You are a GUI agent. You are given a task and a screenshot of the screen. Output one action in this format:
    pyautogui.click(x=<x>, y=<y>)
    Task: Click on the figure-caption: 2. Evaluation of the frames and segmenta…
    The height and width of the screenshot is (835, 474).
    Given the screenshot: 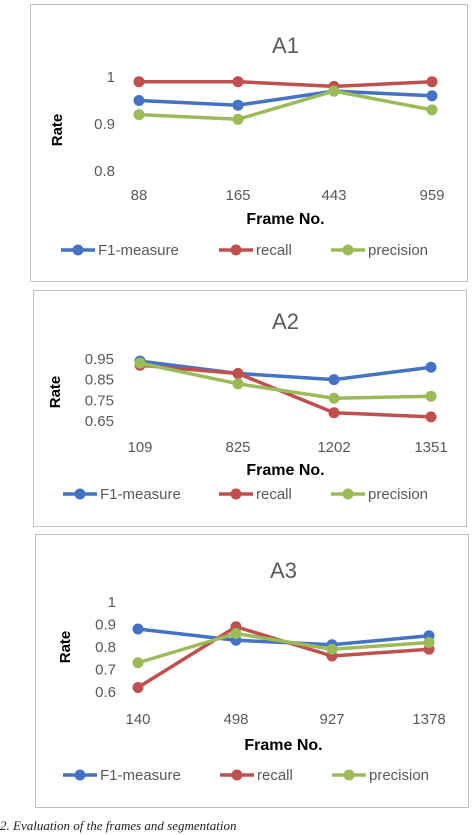 What is the action you would take?
    pyautogui.click(x=118, y=825)
    